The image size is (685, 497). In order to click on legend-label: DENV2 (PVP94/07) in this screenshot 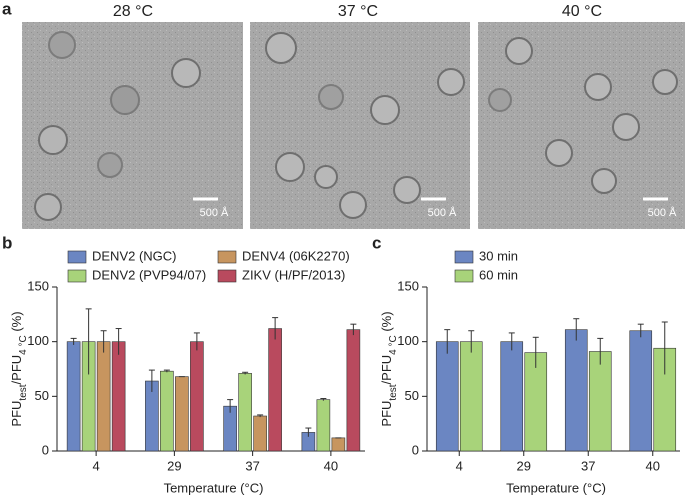, I will do `click(149, 274)`.